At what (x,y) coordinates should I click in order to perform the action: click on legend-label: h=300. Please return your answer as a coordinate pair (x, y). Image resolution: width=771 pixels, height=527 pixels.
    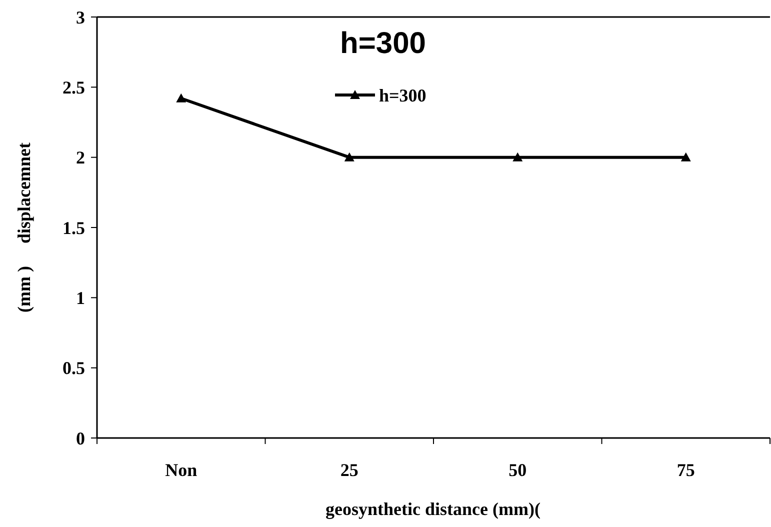
    Looking at the image, I should click on (402, 95).